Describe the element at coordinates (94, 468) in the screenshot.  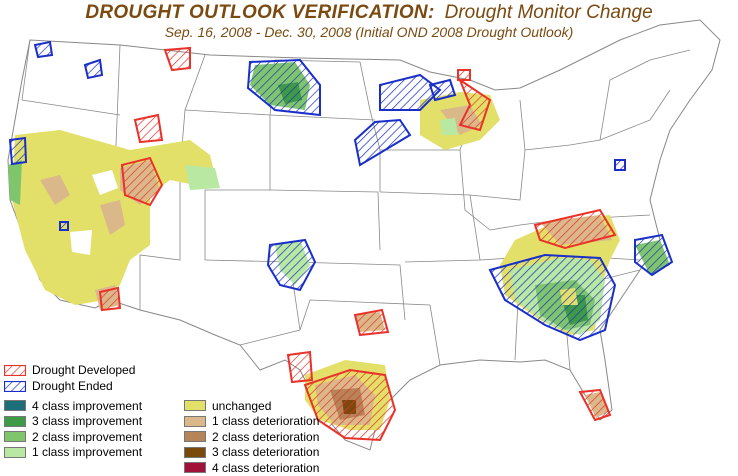
I see `legend-item` at that location.